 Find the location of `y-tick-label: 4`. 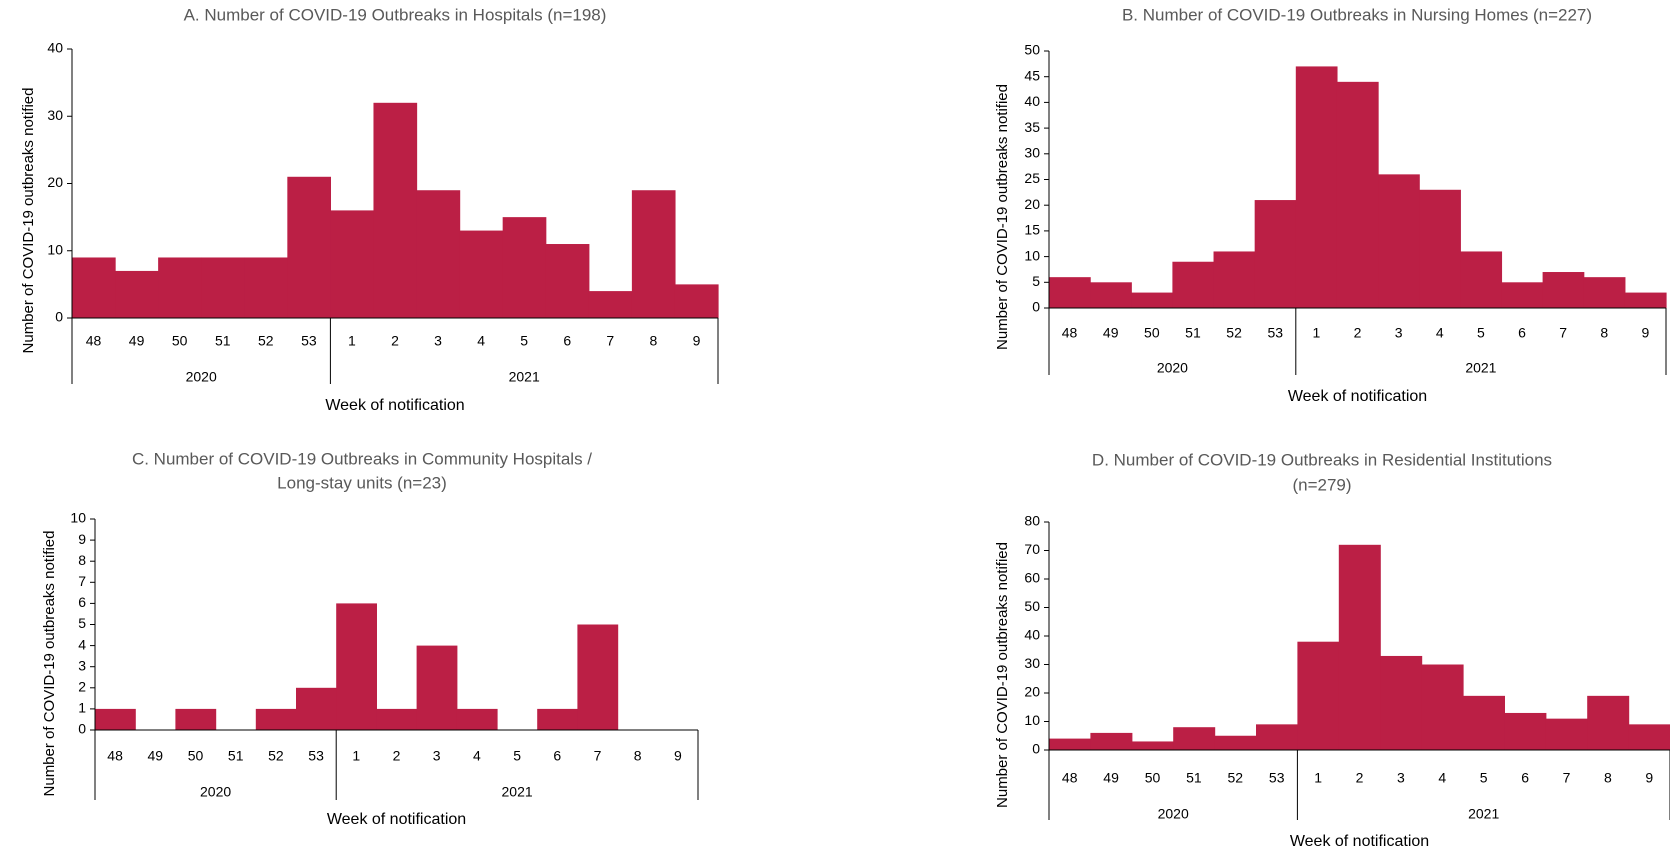

y-tick-label: 4 is located at coordinates (82, 644).